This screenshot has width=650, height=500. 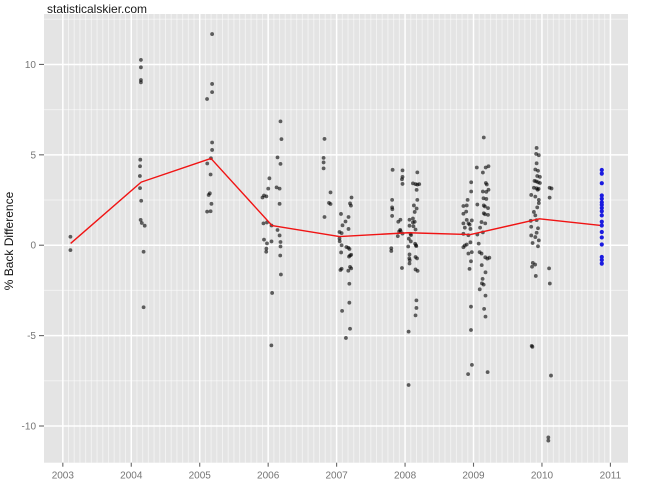 I want to click on x-tick-label: 2008, so click(x=405, y=476).